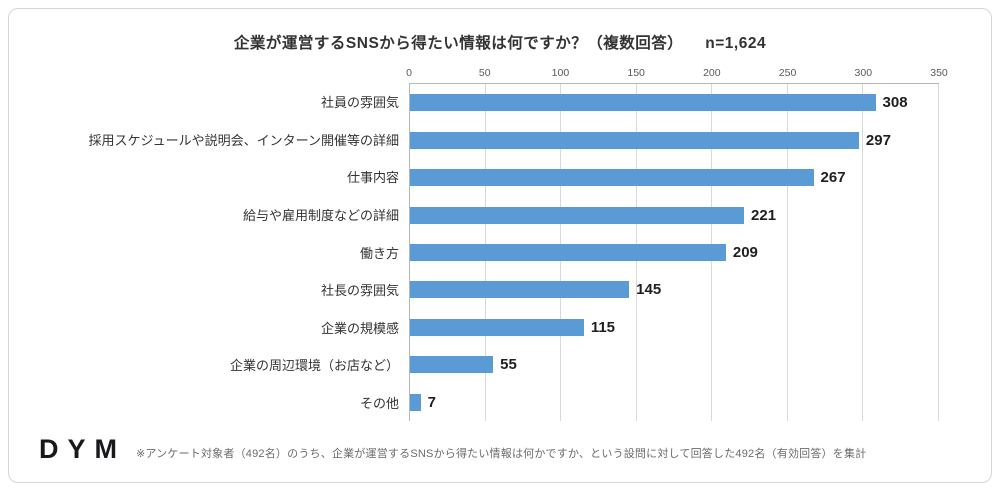 The width and height of the screenshot is (1000, 499). I want to click on x-axis-tick-label: 50, so click(484, 73).